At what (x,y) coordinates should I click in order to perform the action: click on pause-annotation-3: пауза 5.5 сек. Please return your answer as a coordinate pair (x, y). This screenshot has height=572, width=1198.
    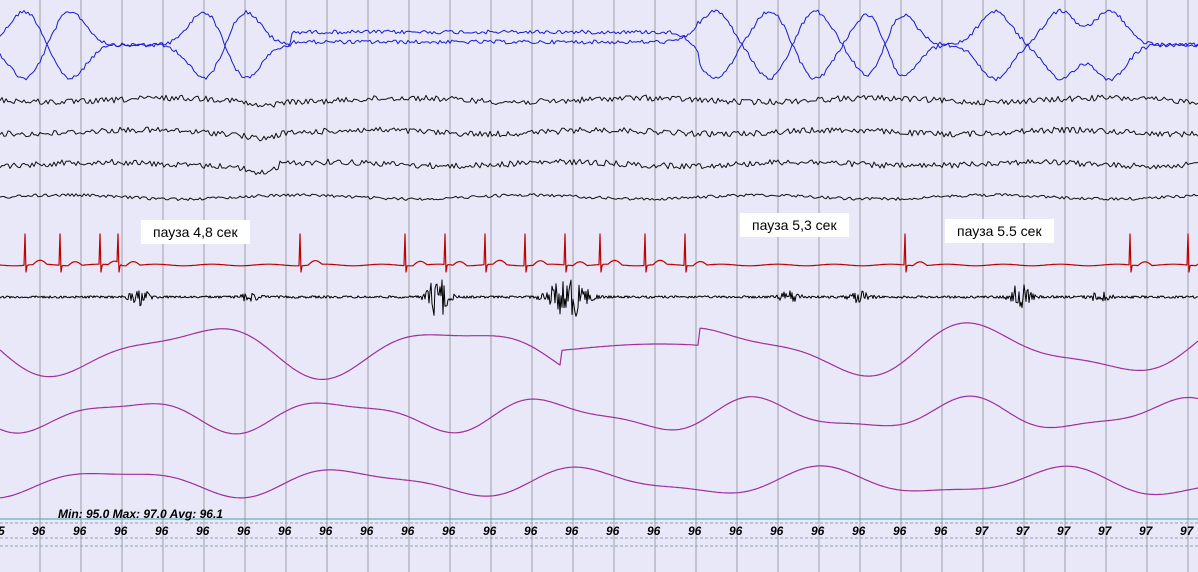
    Looking at the image, I should click on (999, 231).